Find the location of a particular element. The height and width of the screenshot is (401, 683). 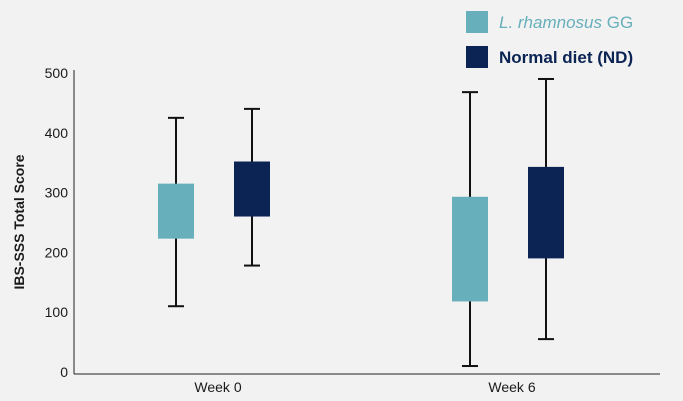

legend-swatch-lgg is located at coordinates (477, 22).